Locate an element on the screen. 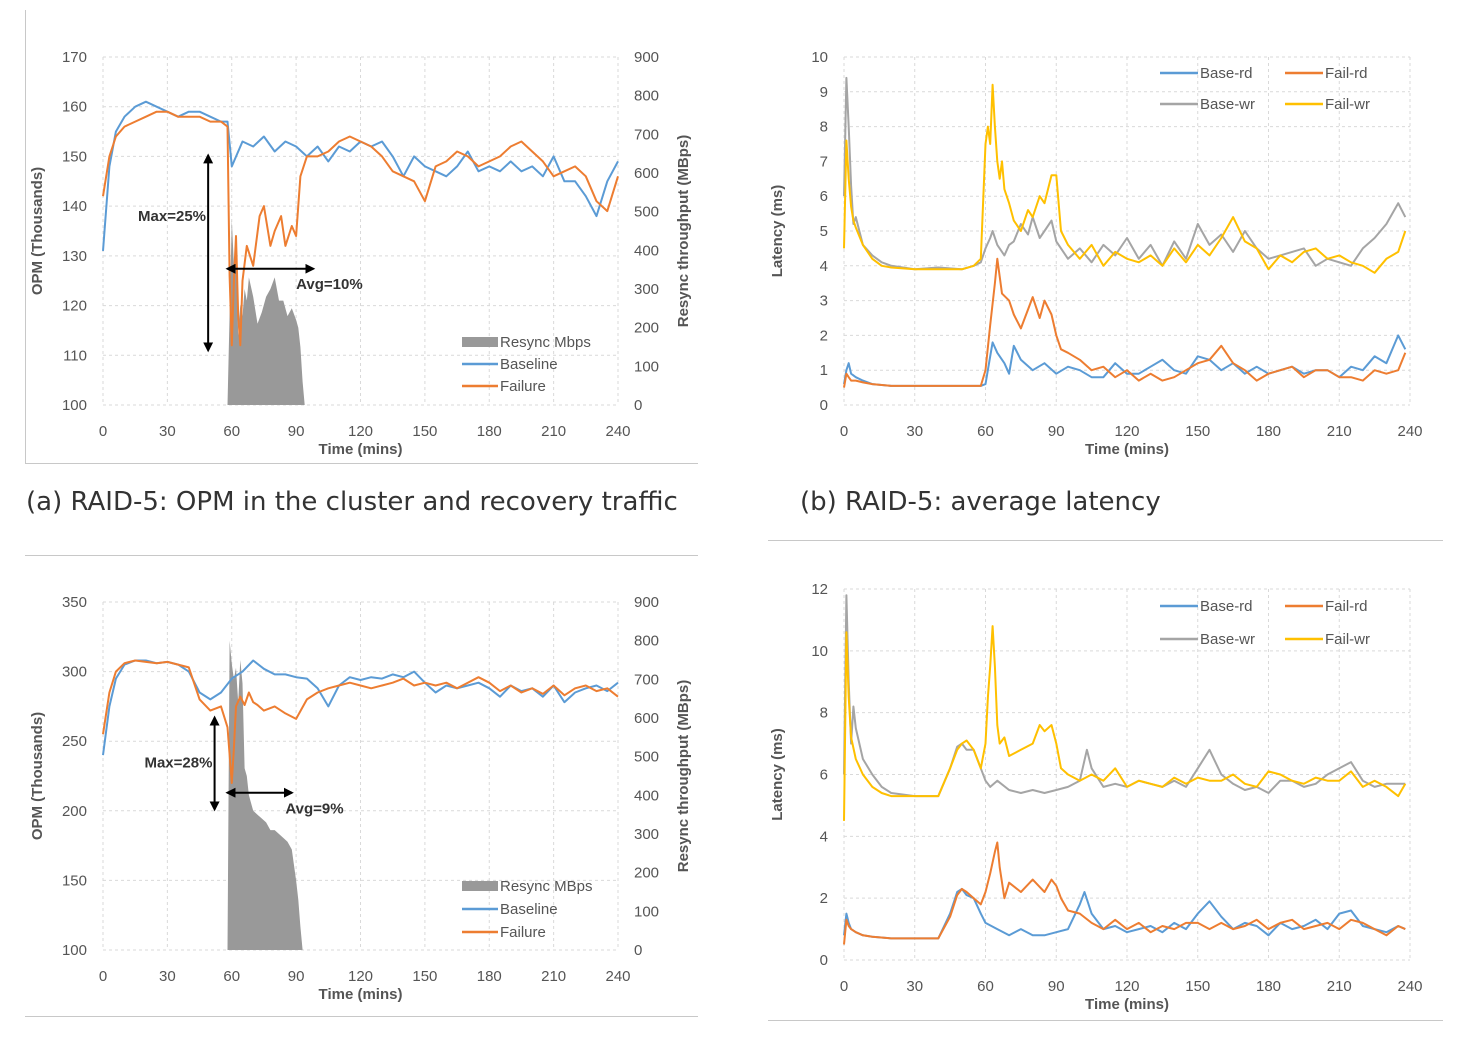  panel-b-bottom-border is located at coordinates (1105, 540).